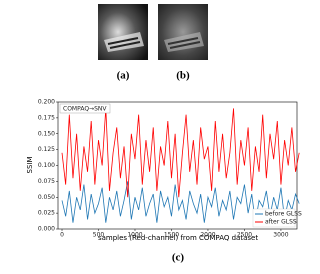  What do you see at coordinates (180, 202) in the screenshot?
I see `series-line` at bounding box center [180, 202].